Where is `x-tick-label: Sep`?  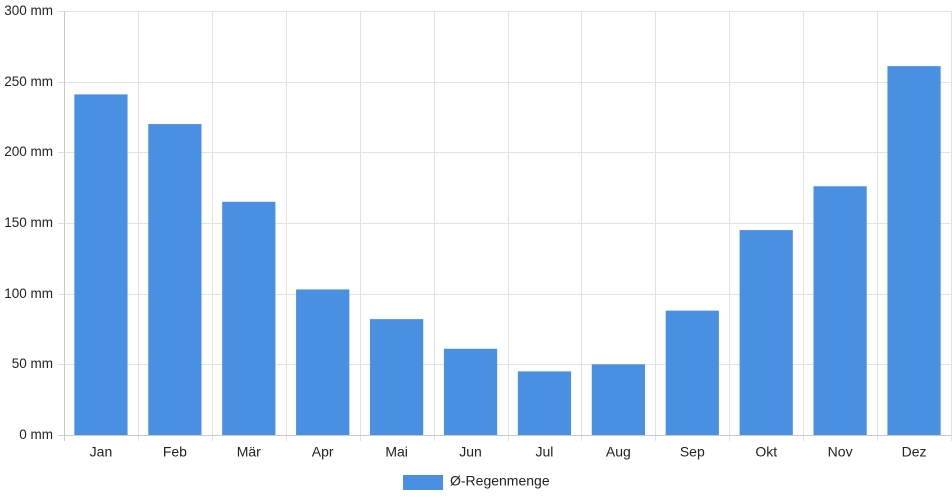 x-tick-label: Sep is located at coordinates (692, 452).